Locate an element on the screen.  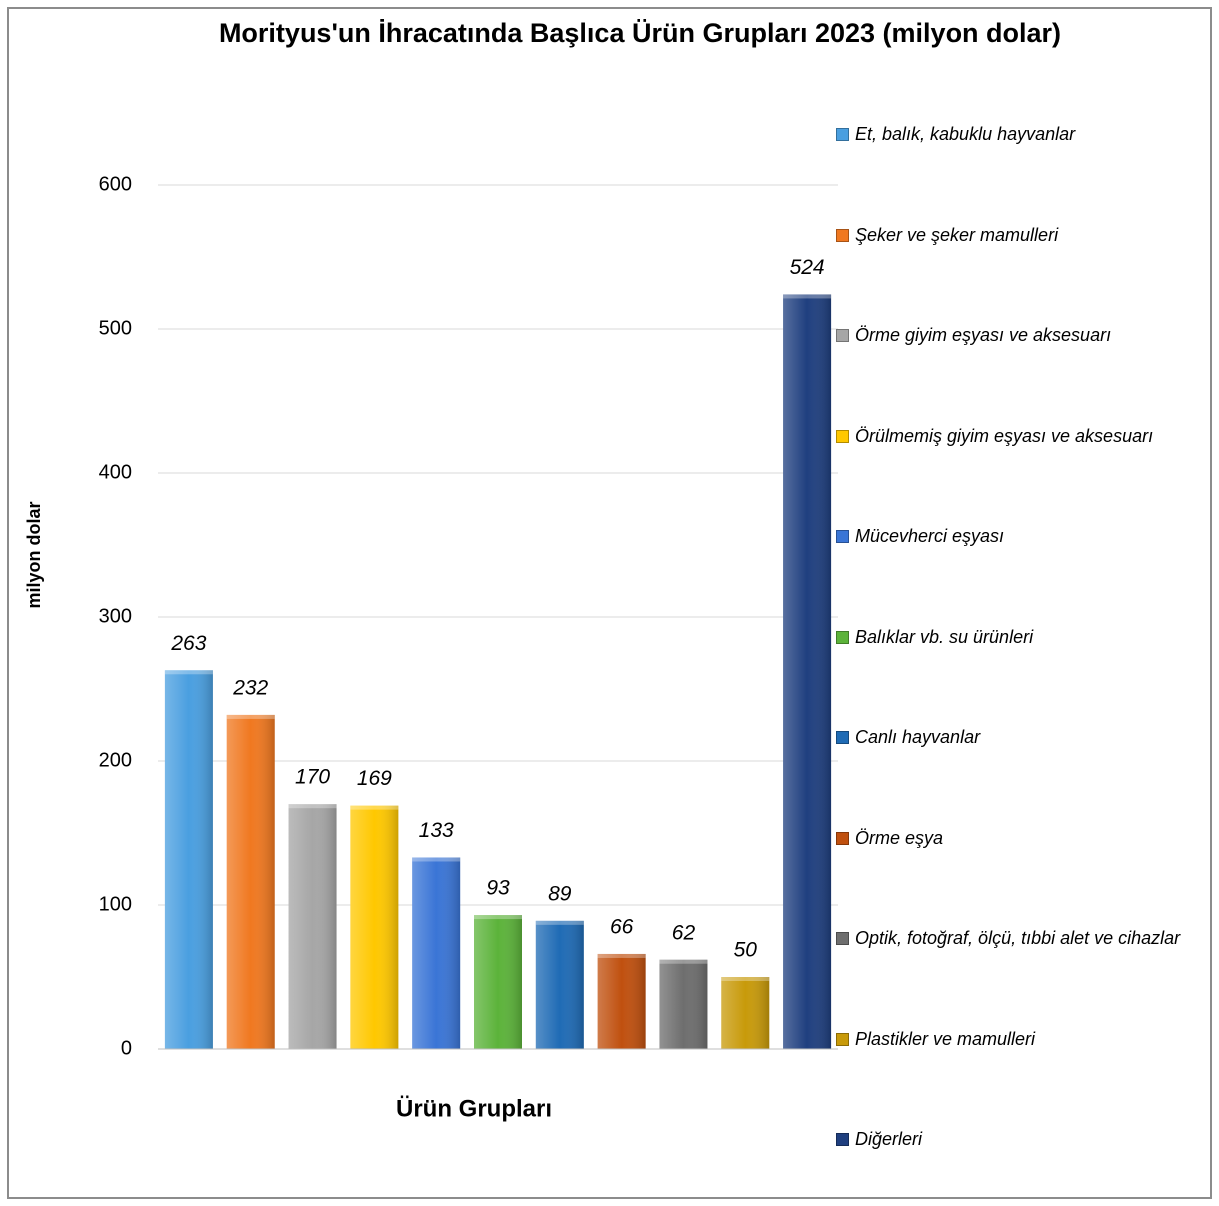
legend-item: Örülmemiş giyim eşyası ve aksesuarı is located at coordinates (1023, 436).